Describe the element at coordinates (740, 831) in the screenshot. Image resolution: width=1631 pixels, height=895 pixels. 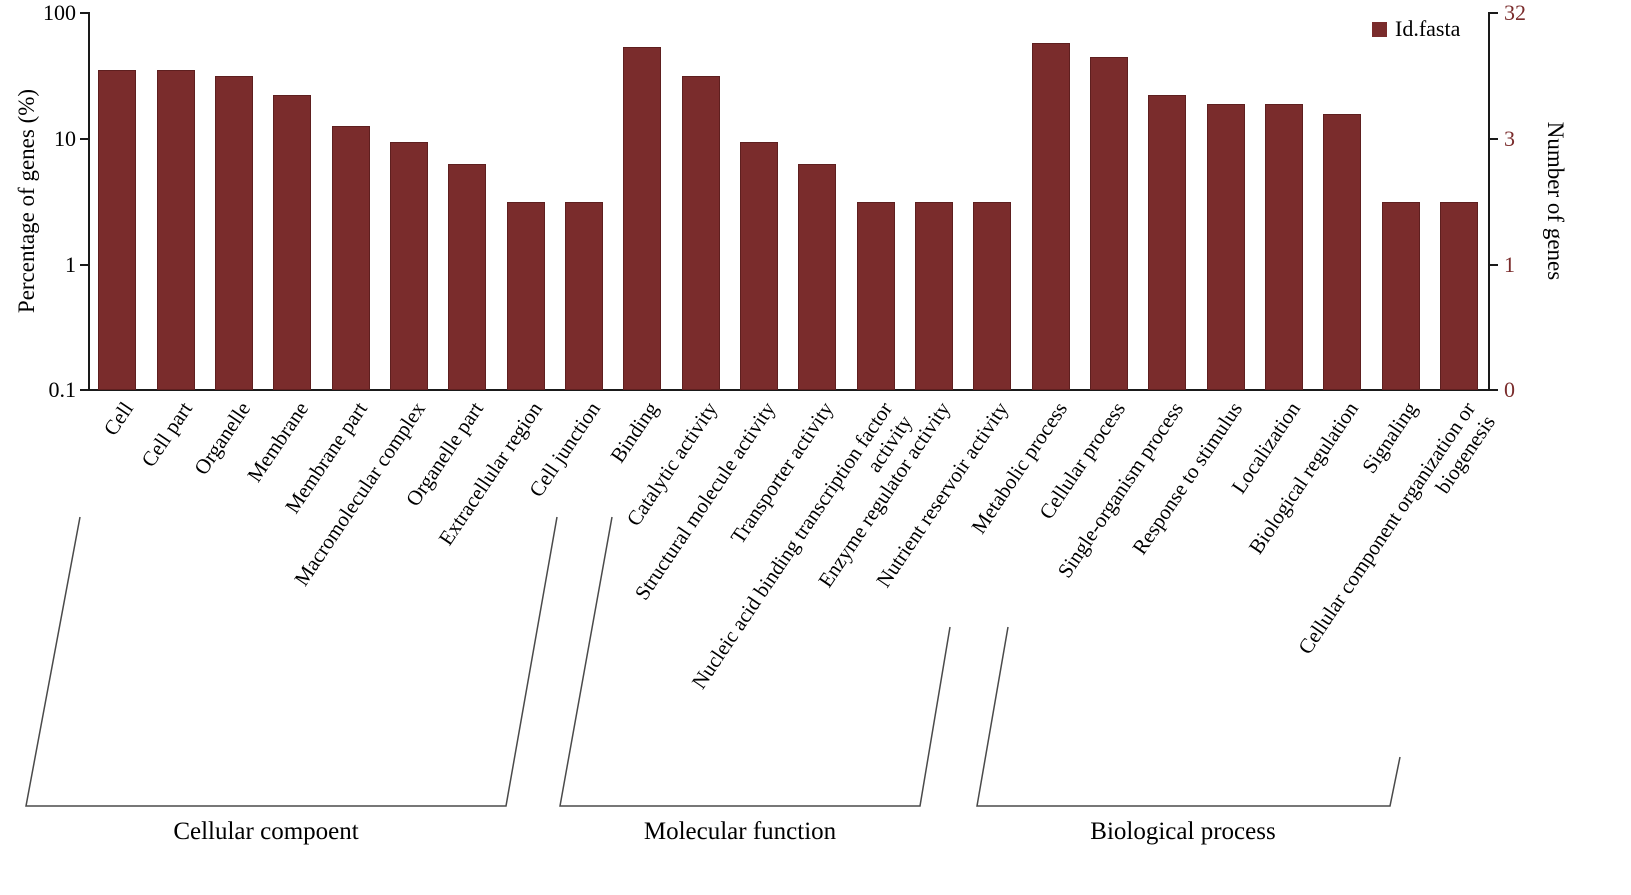
I see `group-label-molecular-function: Molecular function` at that location.